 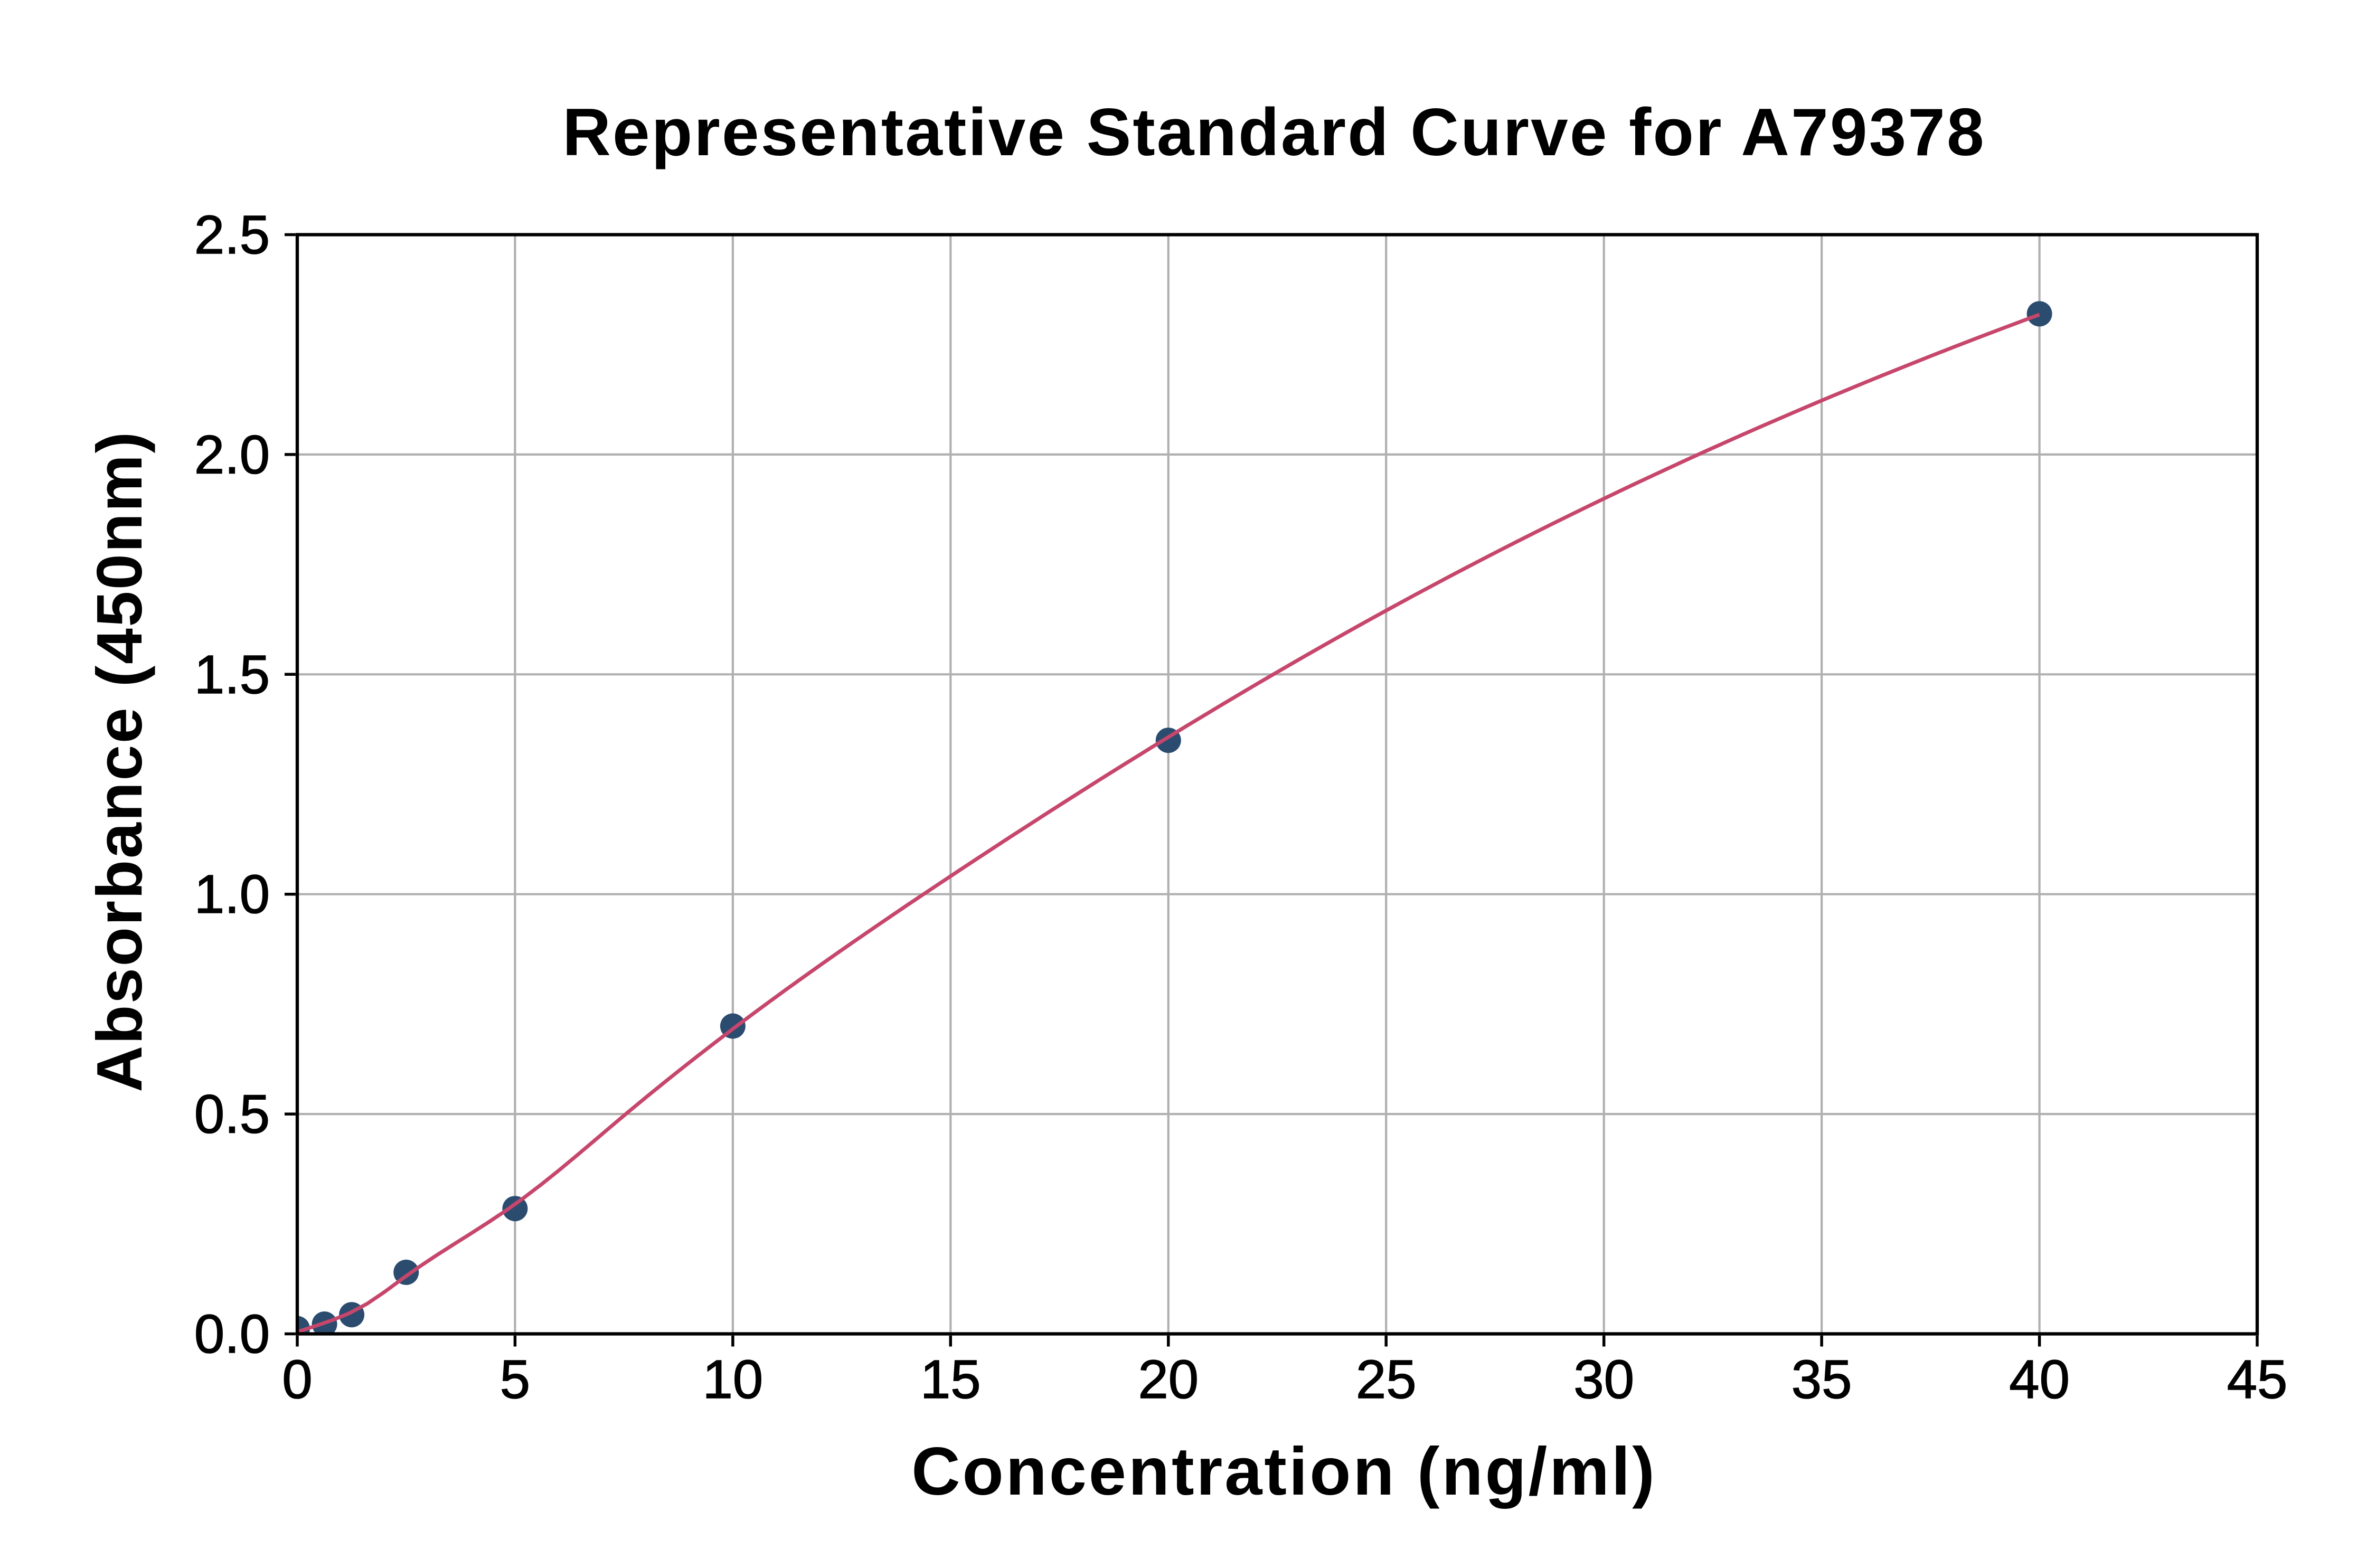 What do you see at coordinates (1387, 1380) in the screenshot?
I see `svg-text: 25` at bounding box center [1387, 1380].